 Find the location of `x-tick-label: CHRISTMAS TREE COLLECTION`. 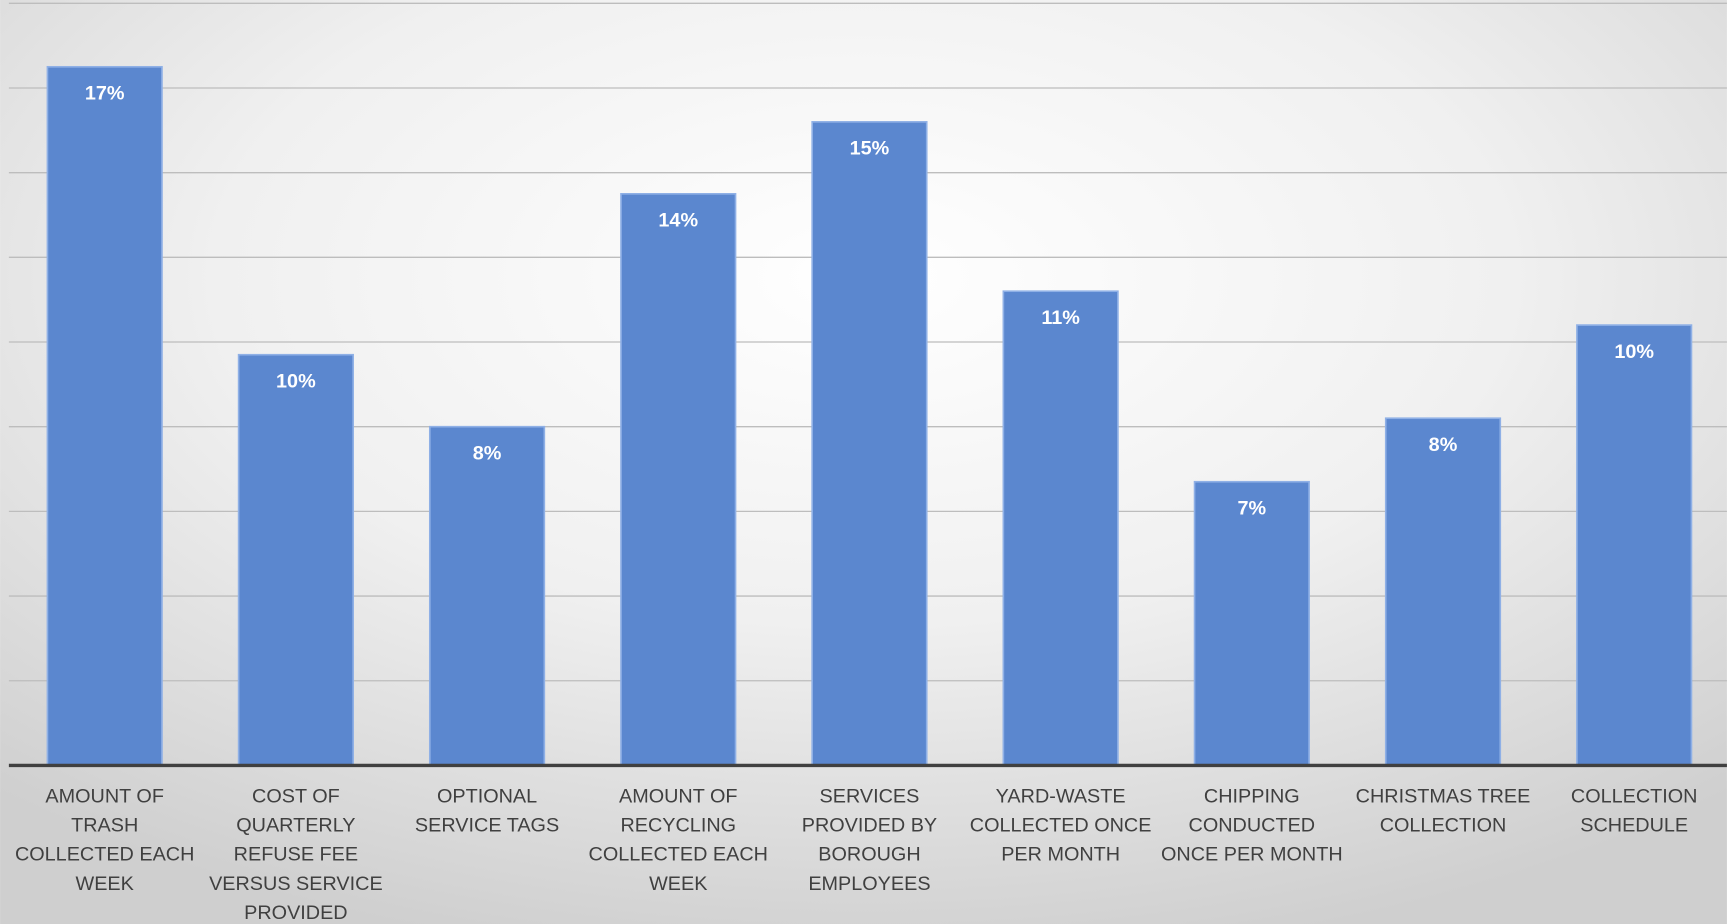

x-tick-label: CHRISTMAS TREE COLLECTION is located at coordinates (1443, 811).